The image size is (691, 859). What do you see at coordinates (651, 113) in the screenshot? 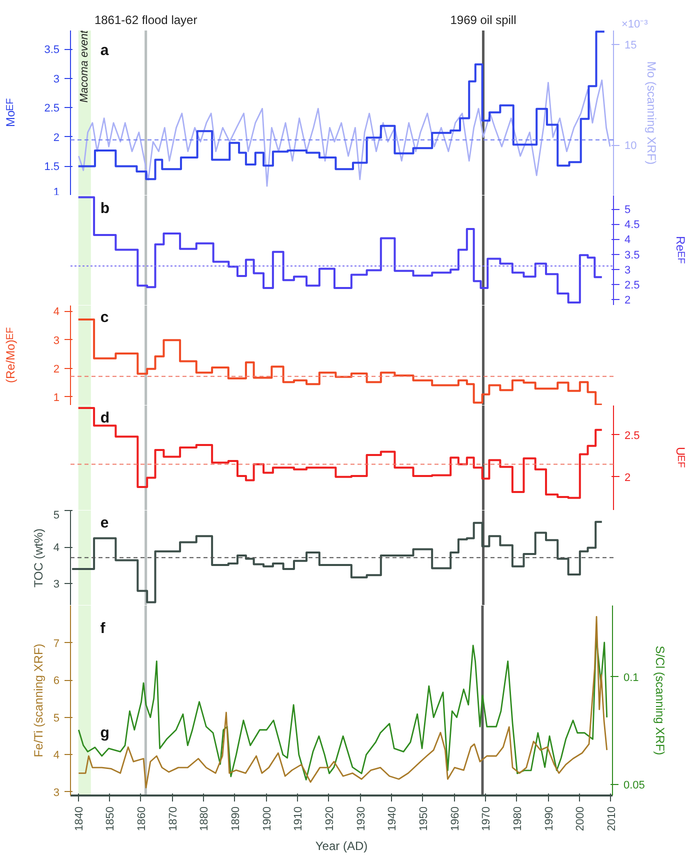
I see `y2-axis-title: Mo (scanning XRF)` at bounding box center [651, 113].